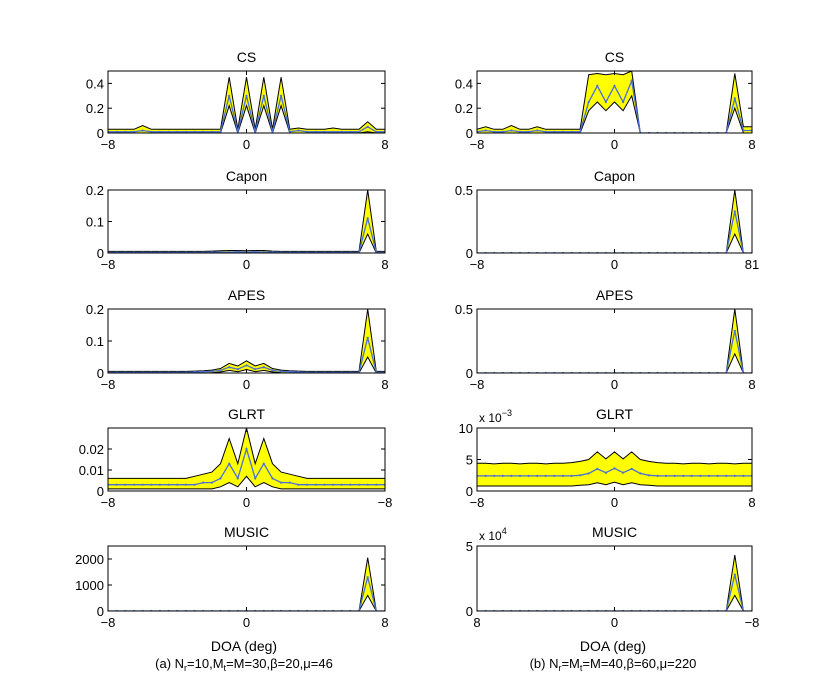 The width and height of the screenshot is (830, 692). What do you see at coordinates (490, 418) in the screenshot?
I see `y-exponent-base: x 10` at bounding box center [490, 418].